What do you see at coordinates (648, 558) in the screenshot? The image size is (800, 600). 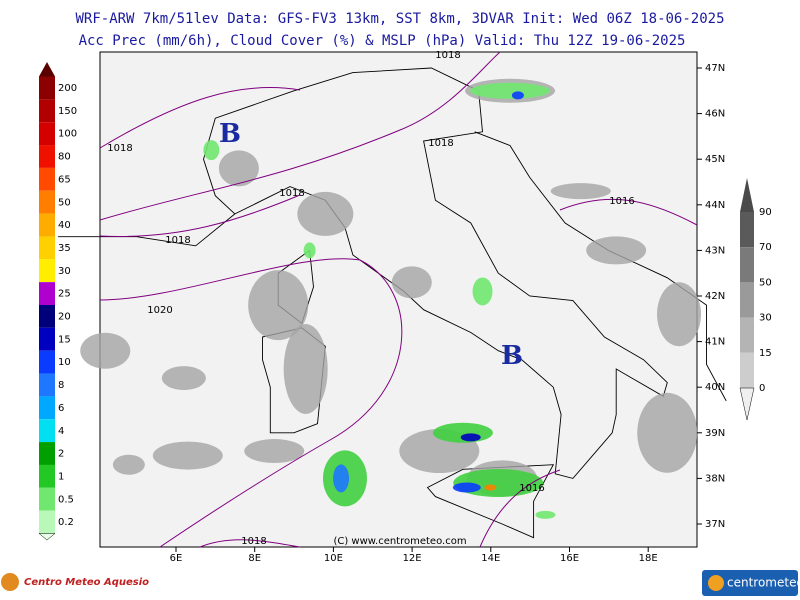 I see `lon-label: 18E` at bounding box center [648, 558].